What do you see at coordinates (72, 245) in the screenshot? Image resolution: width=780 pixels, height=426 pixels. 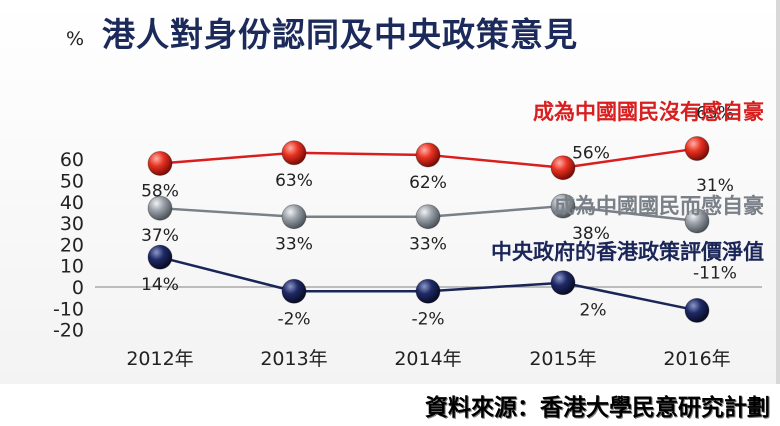 I see `y-tick-label: 20` at bounding box center [72, 245].